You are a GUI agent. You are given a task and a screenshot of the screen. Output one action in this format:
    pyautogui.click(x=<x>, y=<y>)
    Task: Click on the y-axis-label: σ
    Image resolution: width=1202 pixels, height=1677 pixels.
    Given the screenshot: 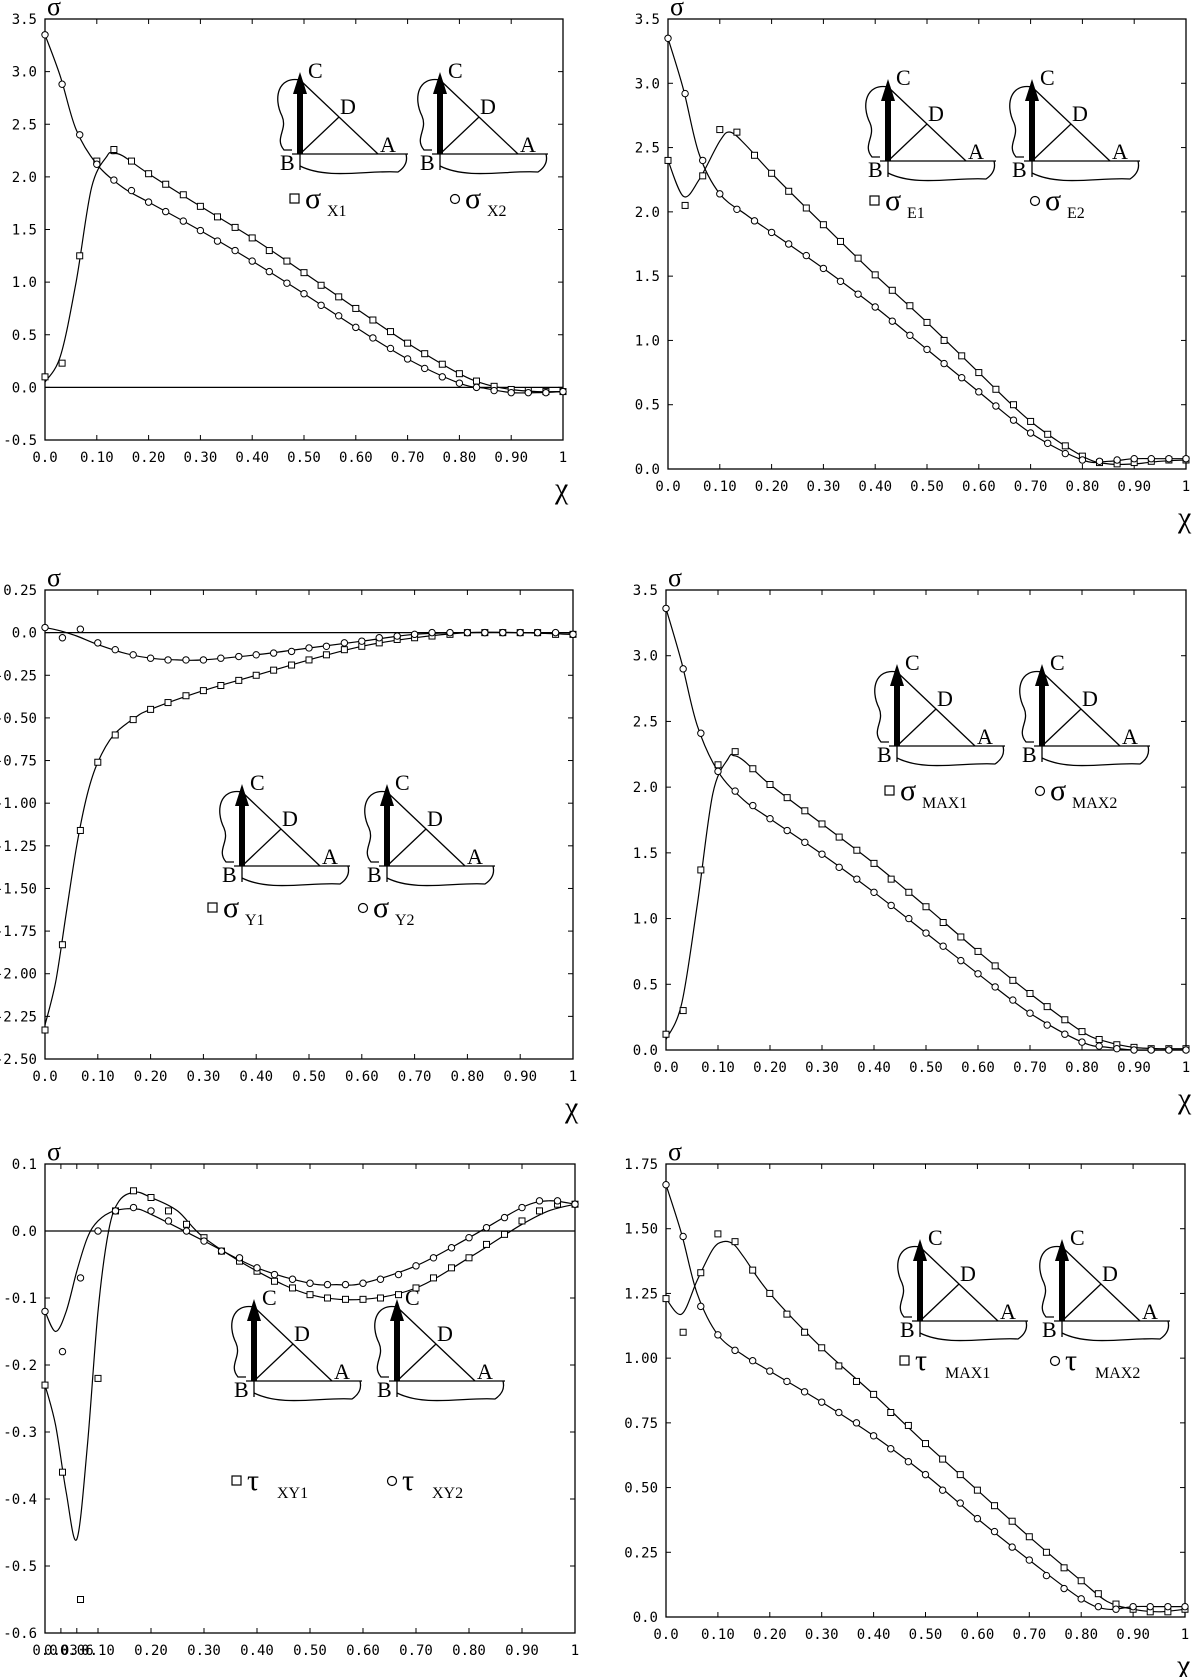 What is the action you would take?
    pyautogui.click(x=54, y=577)
    